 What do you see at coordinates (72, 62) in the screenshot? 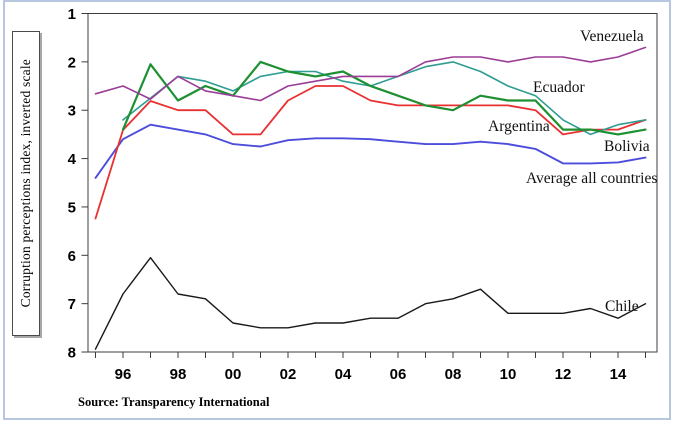
I see `y-tick-label: 2` at bounding box center [72, 62].